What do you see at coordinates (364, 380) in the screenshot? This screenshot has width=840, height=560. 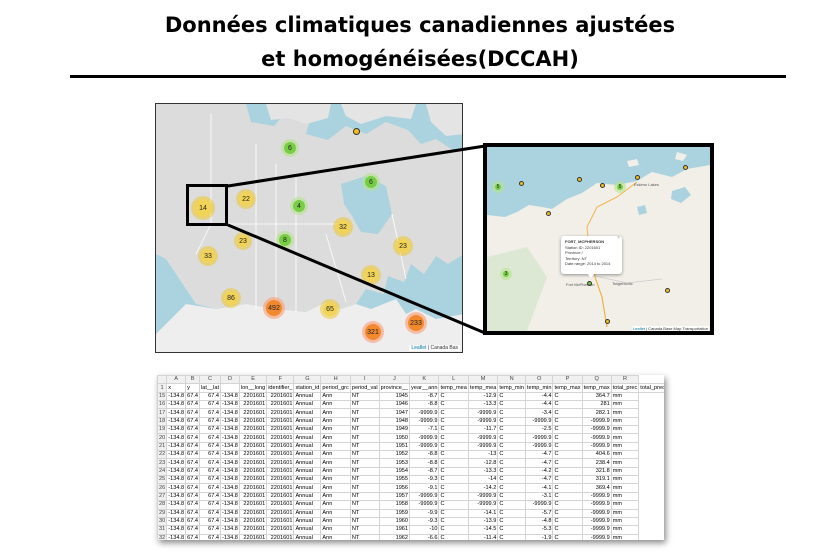 I see `column-letter: I` at bounding box center [364, 380].